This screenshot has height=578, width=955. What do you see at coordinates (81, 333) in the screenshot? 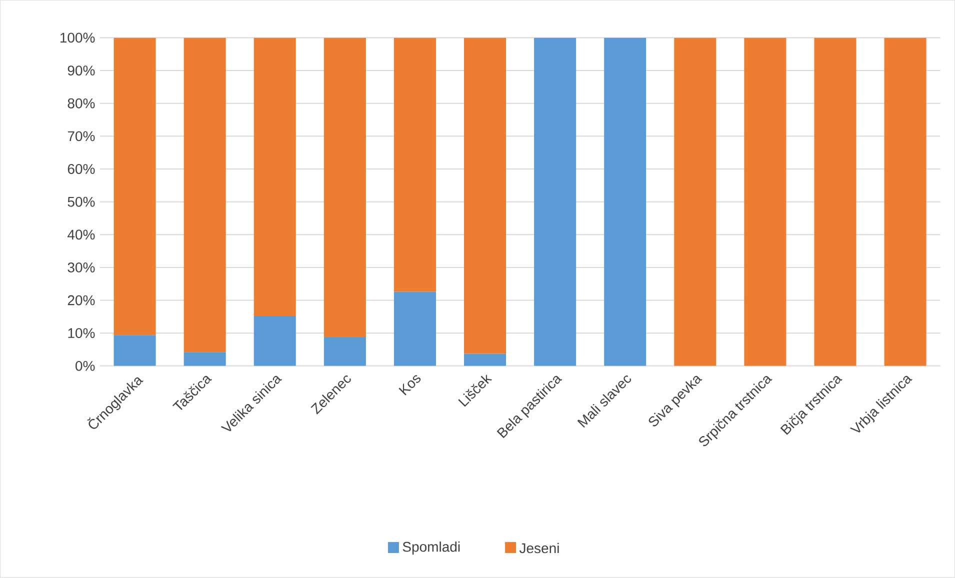
I see `y-tick-label: 10%` at bounding box center [81, 333].